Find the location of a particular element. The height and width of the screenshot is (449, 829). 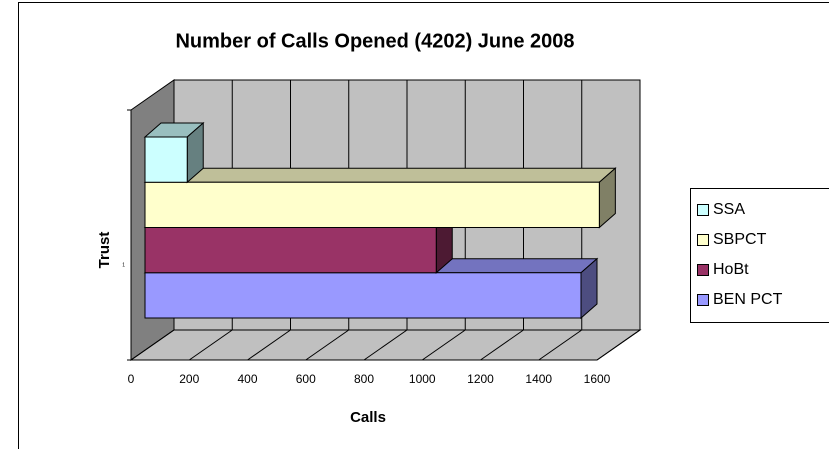

x-tick-label: 1600 is located at coordinates (597, 379).